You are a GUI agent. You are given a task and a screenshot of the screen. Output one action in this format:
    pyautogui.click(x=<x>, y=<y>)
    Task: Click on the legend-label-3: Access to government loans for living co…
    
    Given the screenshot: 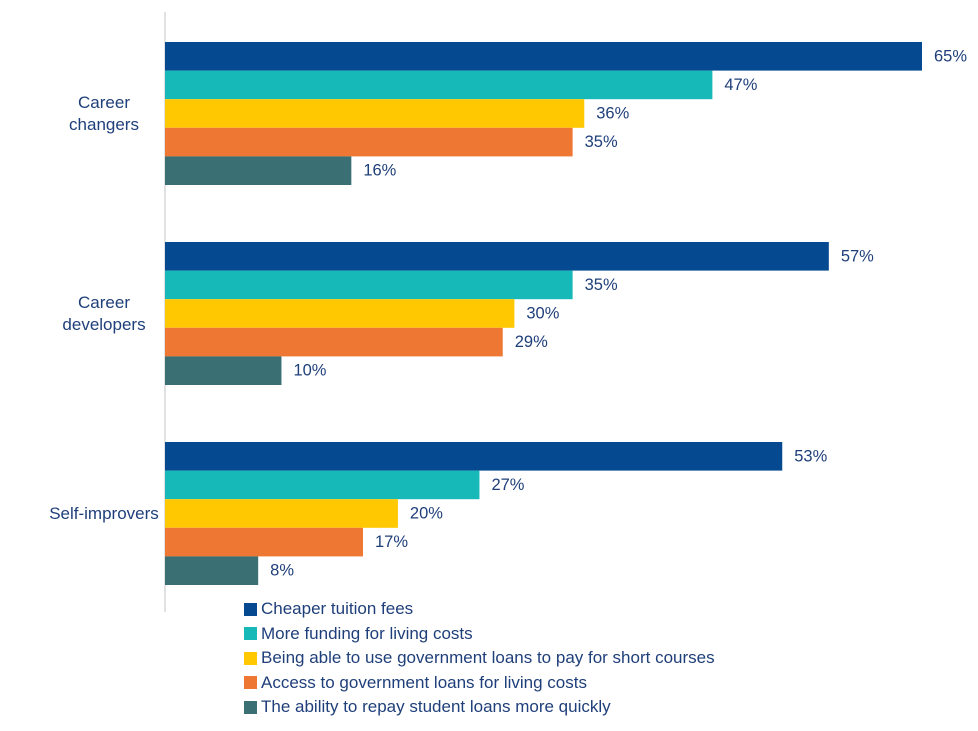 What is the action you would take?
    pyautogui.click(x=424, y=682)
    